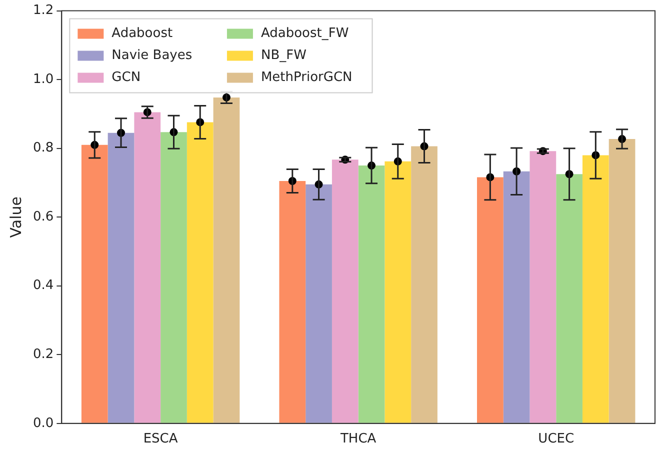  What do you see at coordinates (43, 10) in the screenshot?
I see `y-tick-label: 1.2` at bounding box center [43, 10].